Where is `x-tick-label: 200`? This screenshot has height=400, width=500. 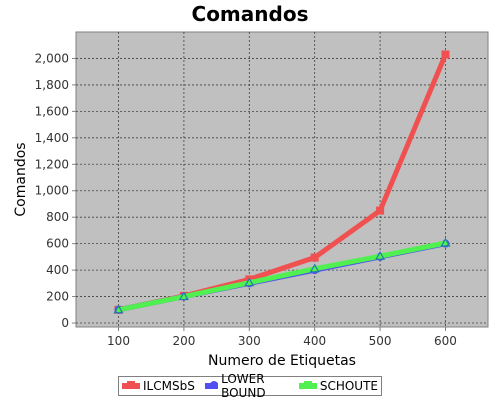 x-tick-label: 200 is located at coordinates (183, 341).